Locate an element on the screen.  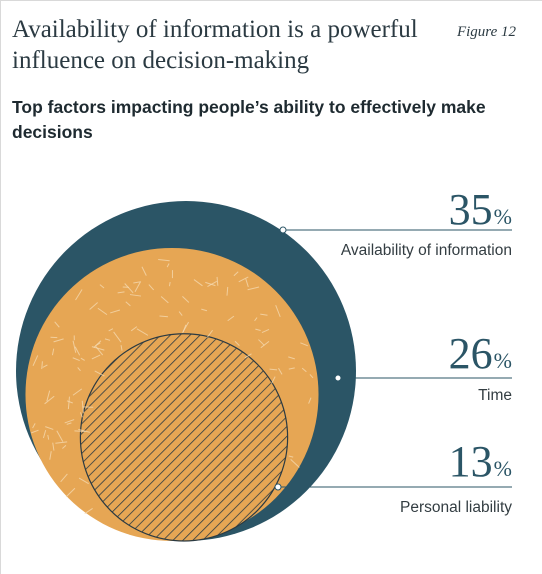
leader-line-personal-liability-dot is located at coordinates (278, 487).